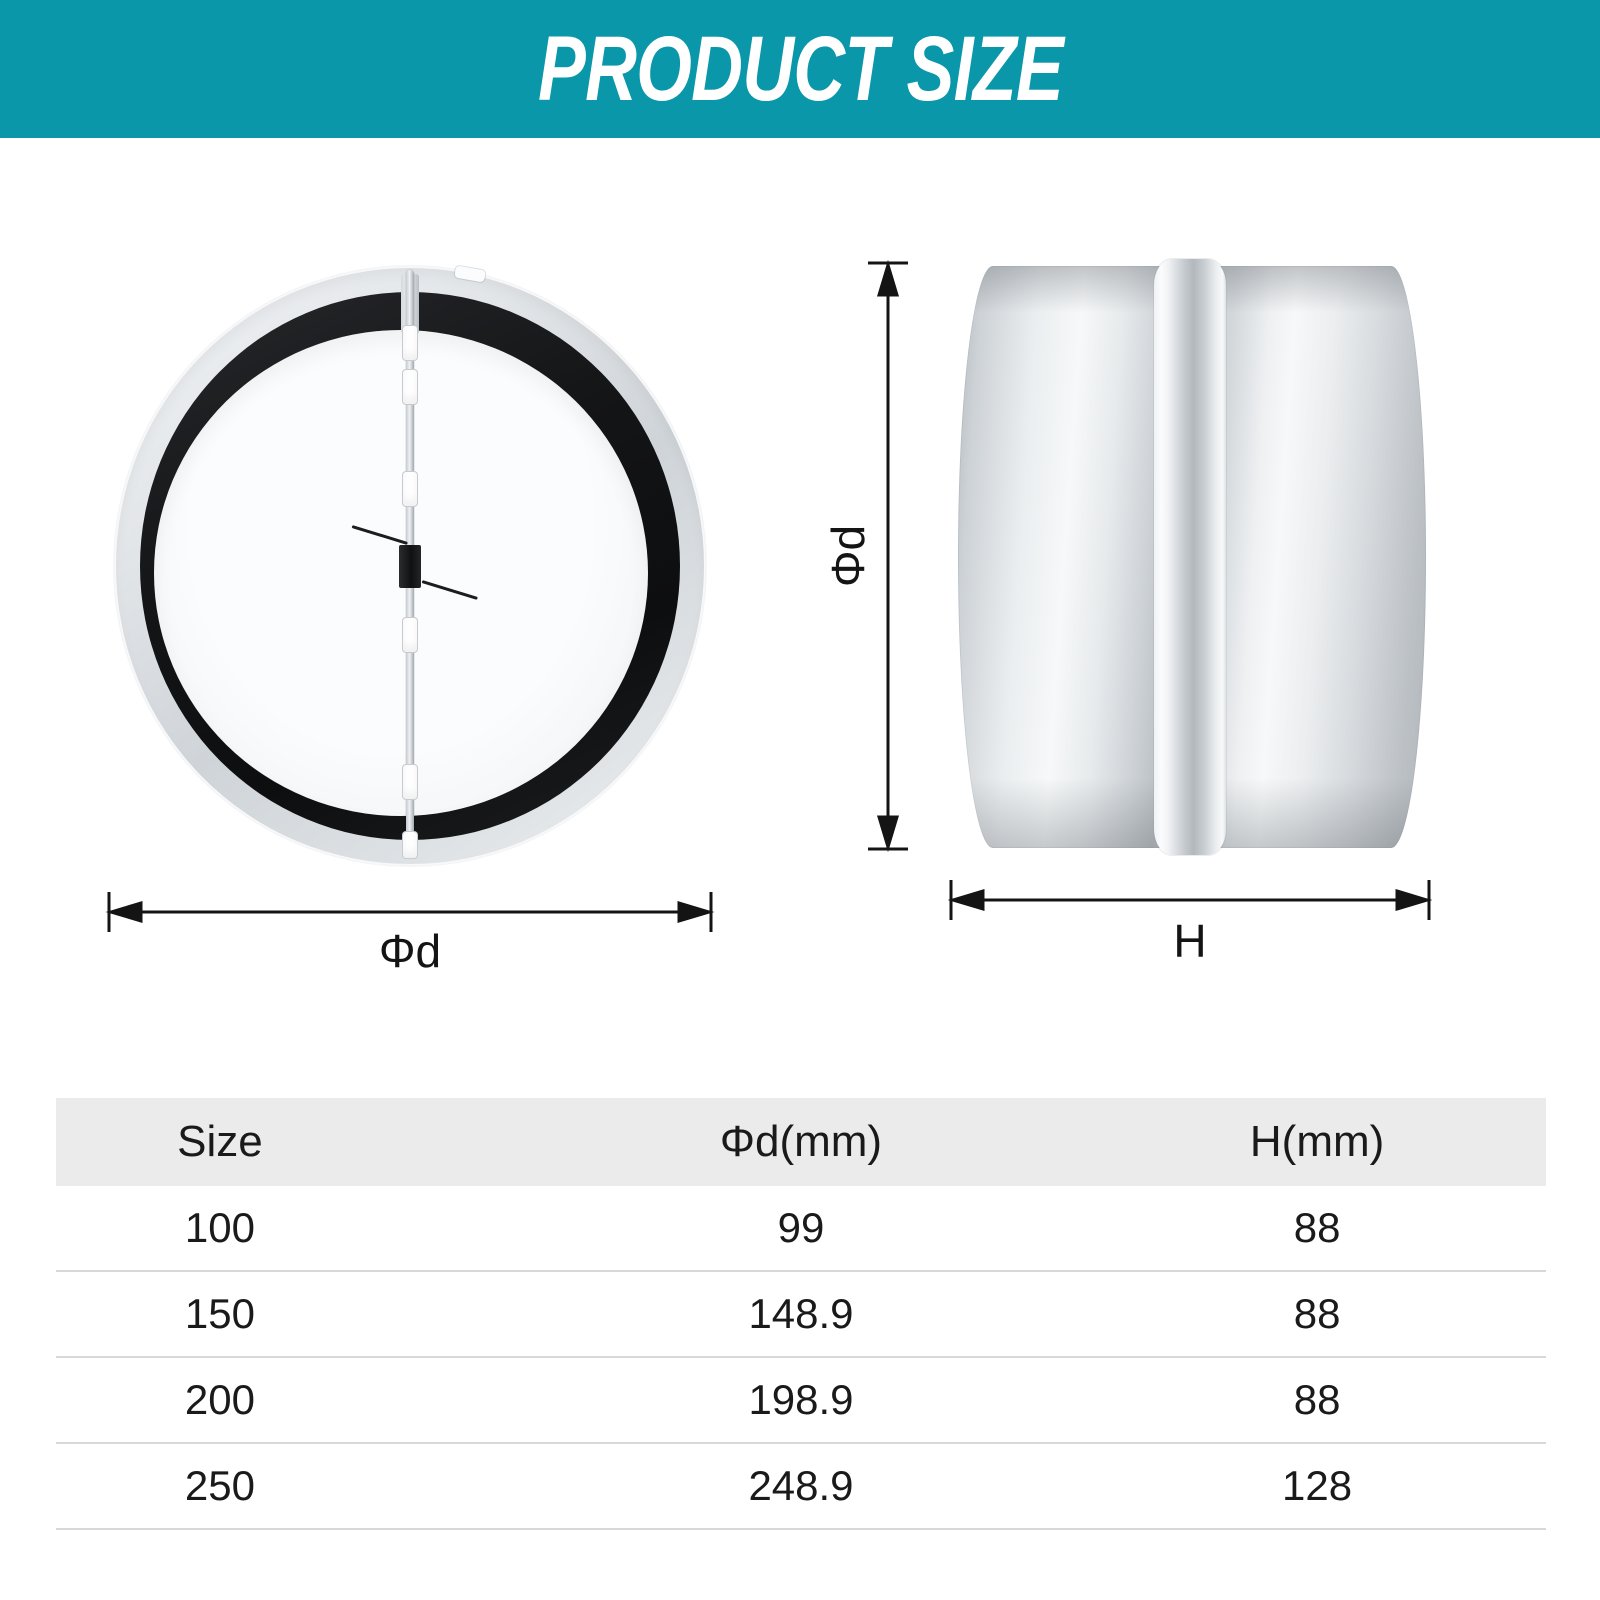 The width and height of the screenshot is (1600, 1600). I want to click on table-header-row: Size Φd(mm) H(mm), so click(801, 1142).